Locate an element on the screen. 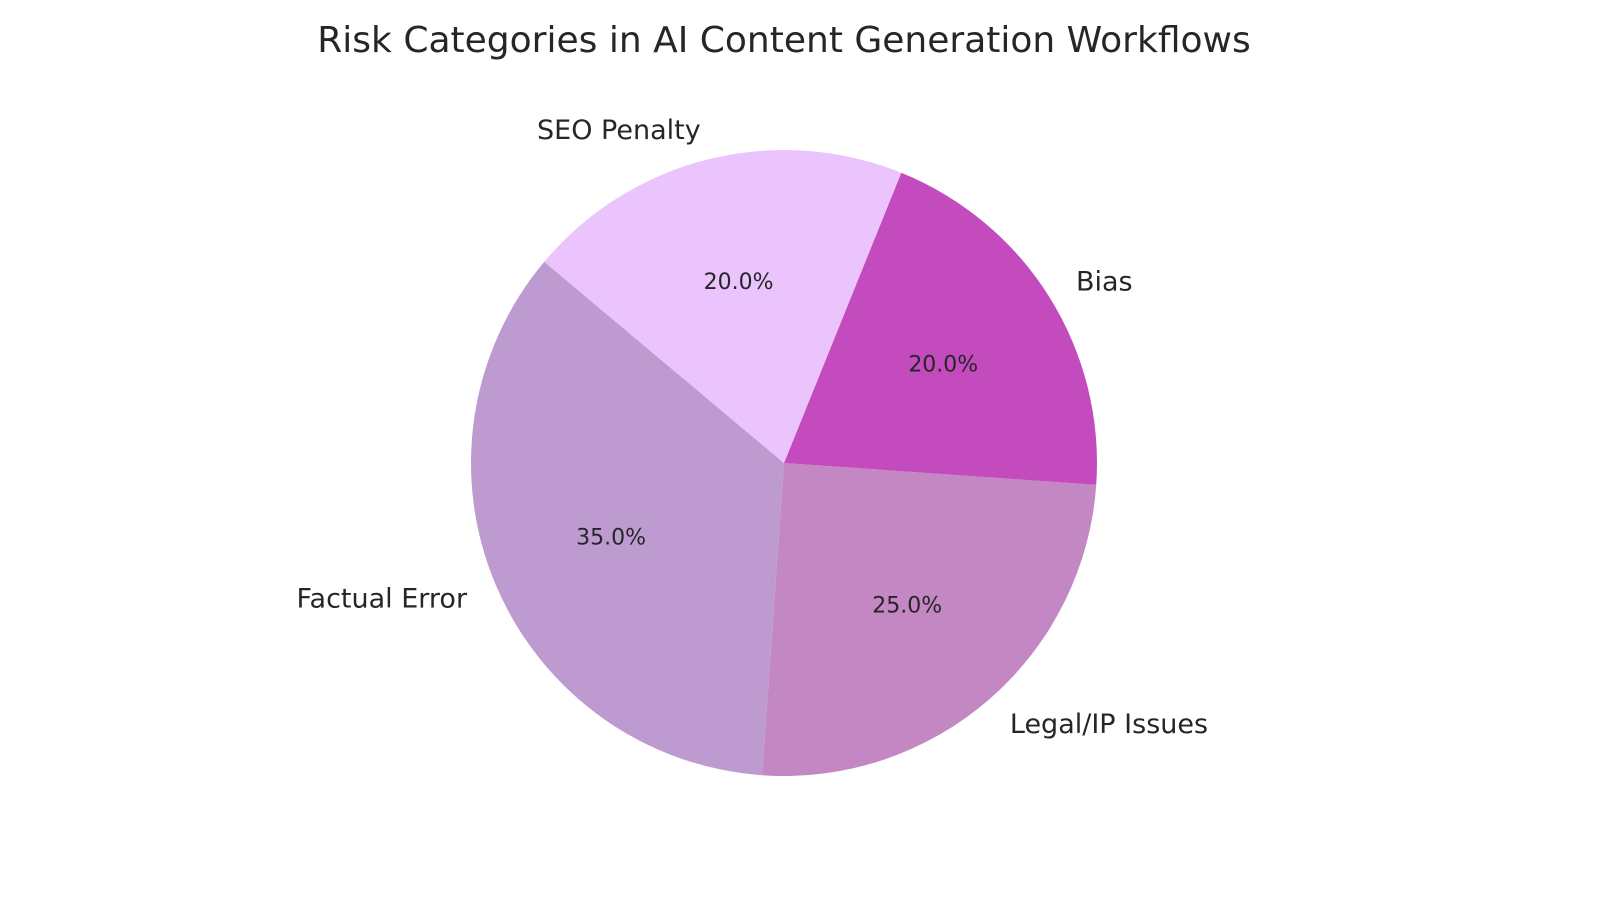  pie-slice-factual-error is located at coordinates (627, 518).